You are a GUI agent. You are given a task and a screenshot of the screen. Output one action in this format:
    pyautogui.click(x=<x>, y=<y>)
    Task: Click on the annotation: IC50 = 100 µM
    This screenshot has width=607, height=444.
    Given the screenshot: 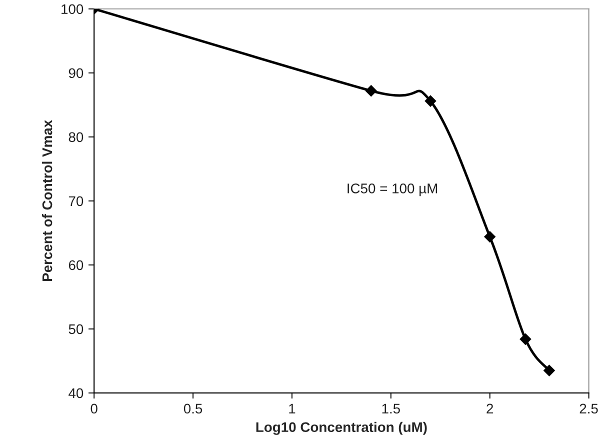 What is the action you would take?
    pyautogui.click(x=393, y=190)
    